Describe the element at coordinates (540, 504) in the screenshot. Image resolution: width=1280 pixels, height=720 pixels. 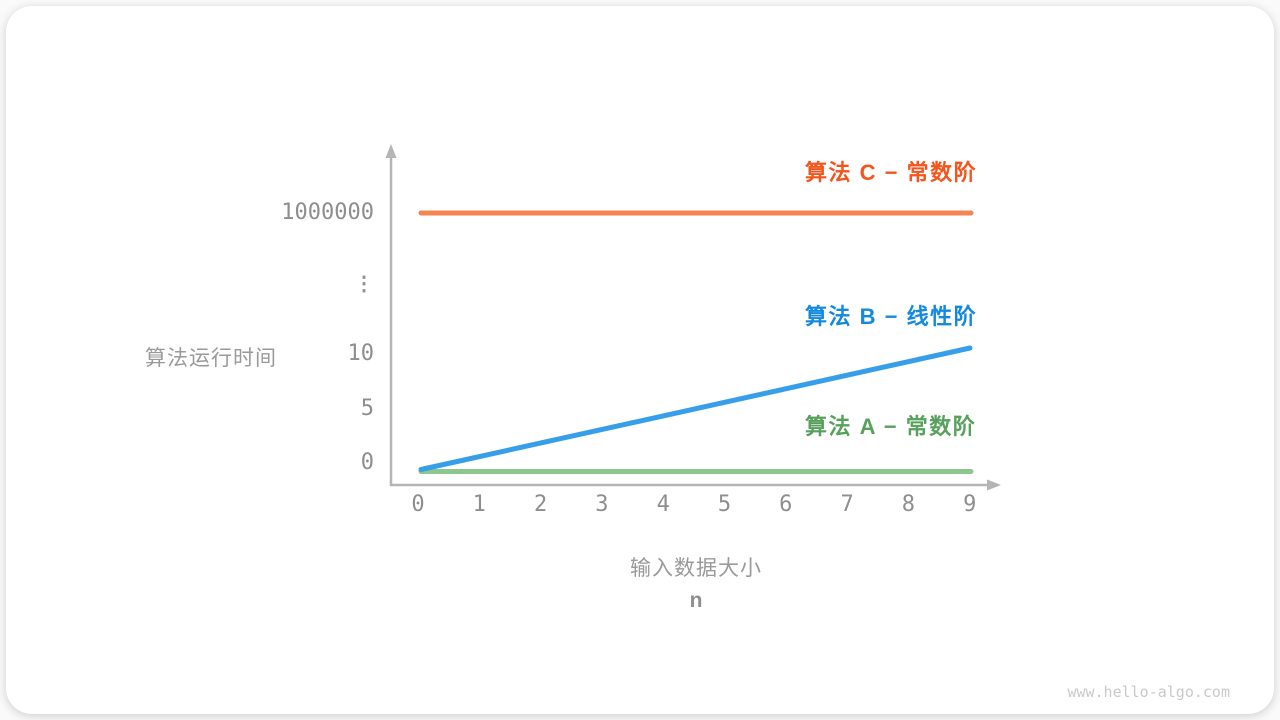
I see `x-tick-label: 2` at that location.